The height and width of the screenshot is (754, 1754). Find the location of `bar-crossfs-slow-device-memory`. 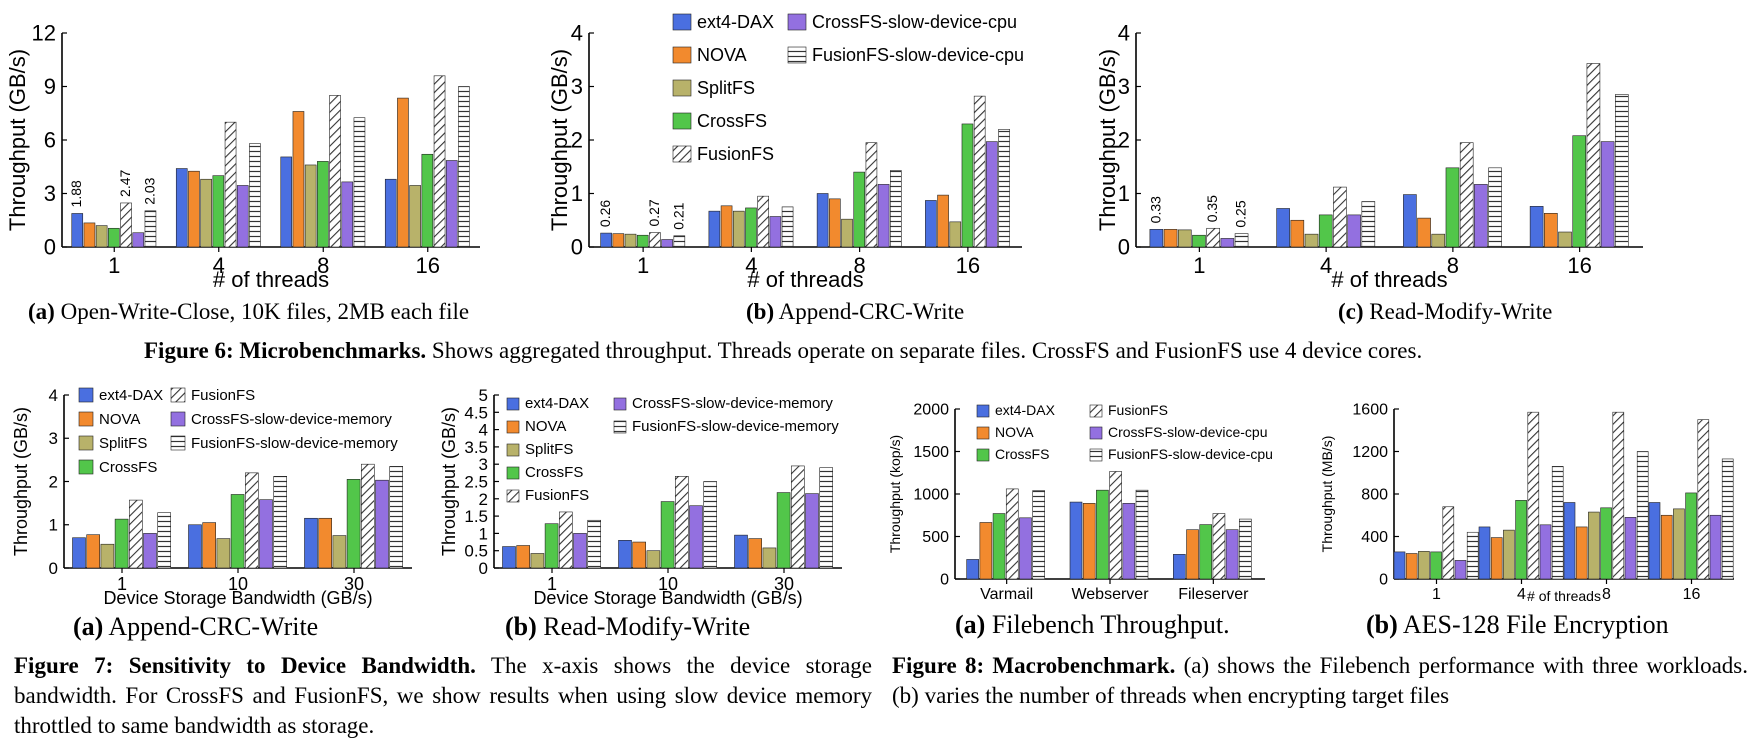

bar-crossfs-slow-device-memory is located at coordinates (150, 551).